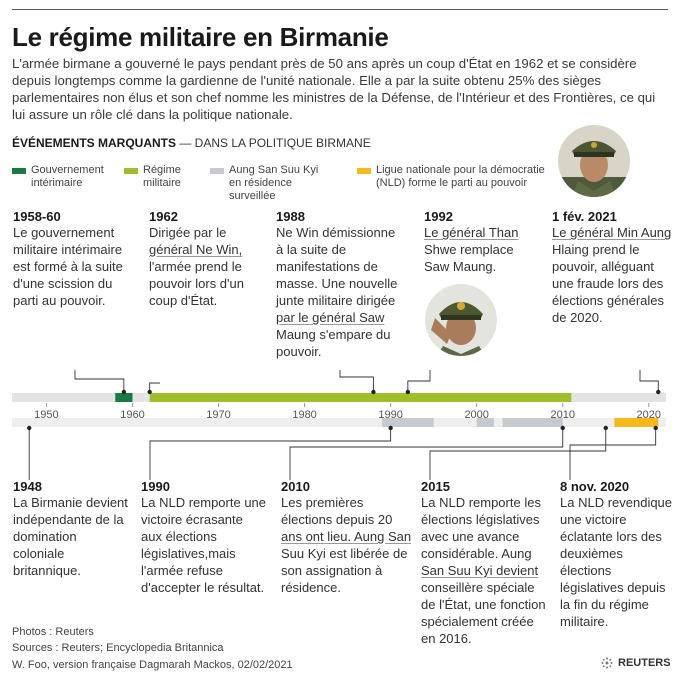 This screenshot has width=679, height=675. I want to click on legend-swatch-interim, so click(19, 171).